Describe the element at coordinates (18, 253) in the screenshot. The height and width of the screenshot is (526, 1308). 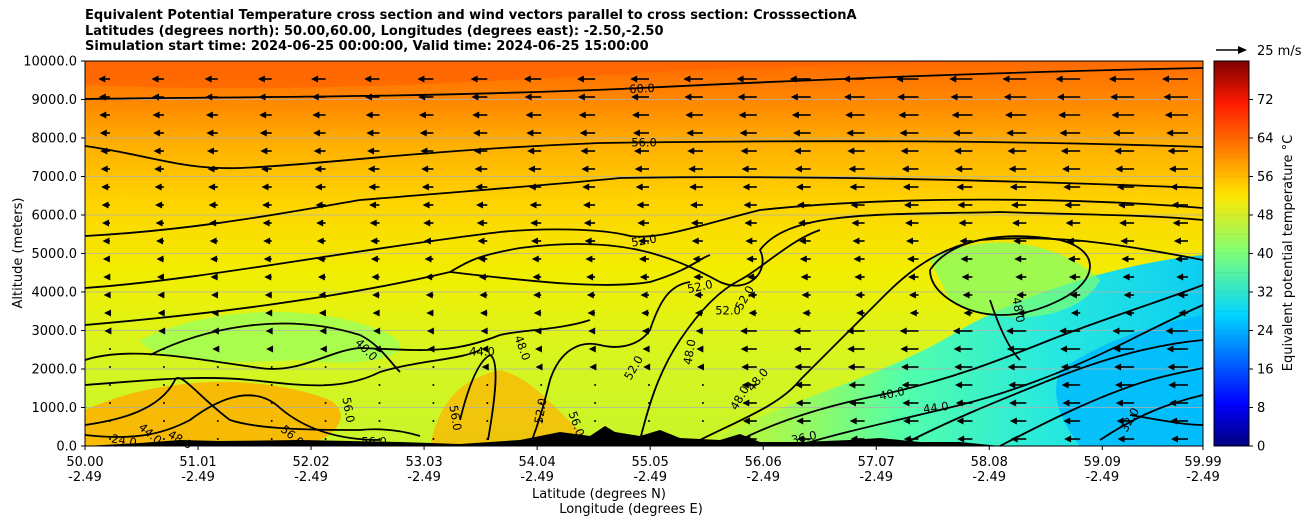
I see `y-axis-label: Altitude (meters)` at that location.